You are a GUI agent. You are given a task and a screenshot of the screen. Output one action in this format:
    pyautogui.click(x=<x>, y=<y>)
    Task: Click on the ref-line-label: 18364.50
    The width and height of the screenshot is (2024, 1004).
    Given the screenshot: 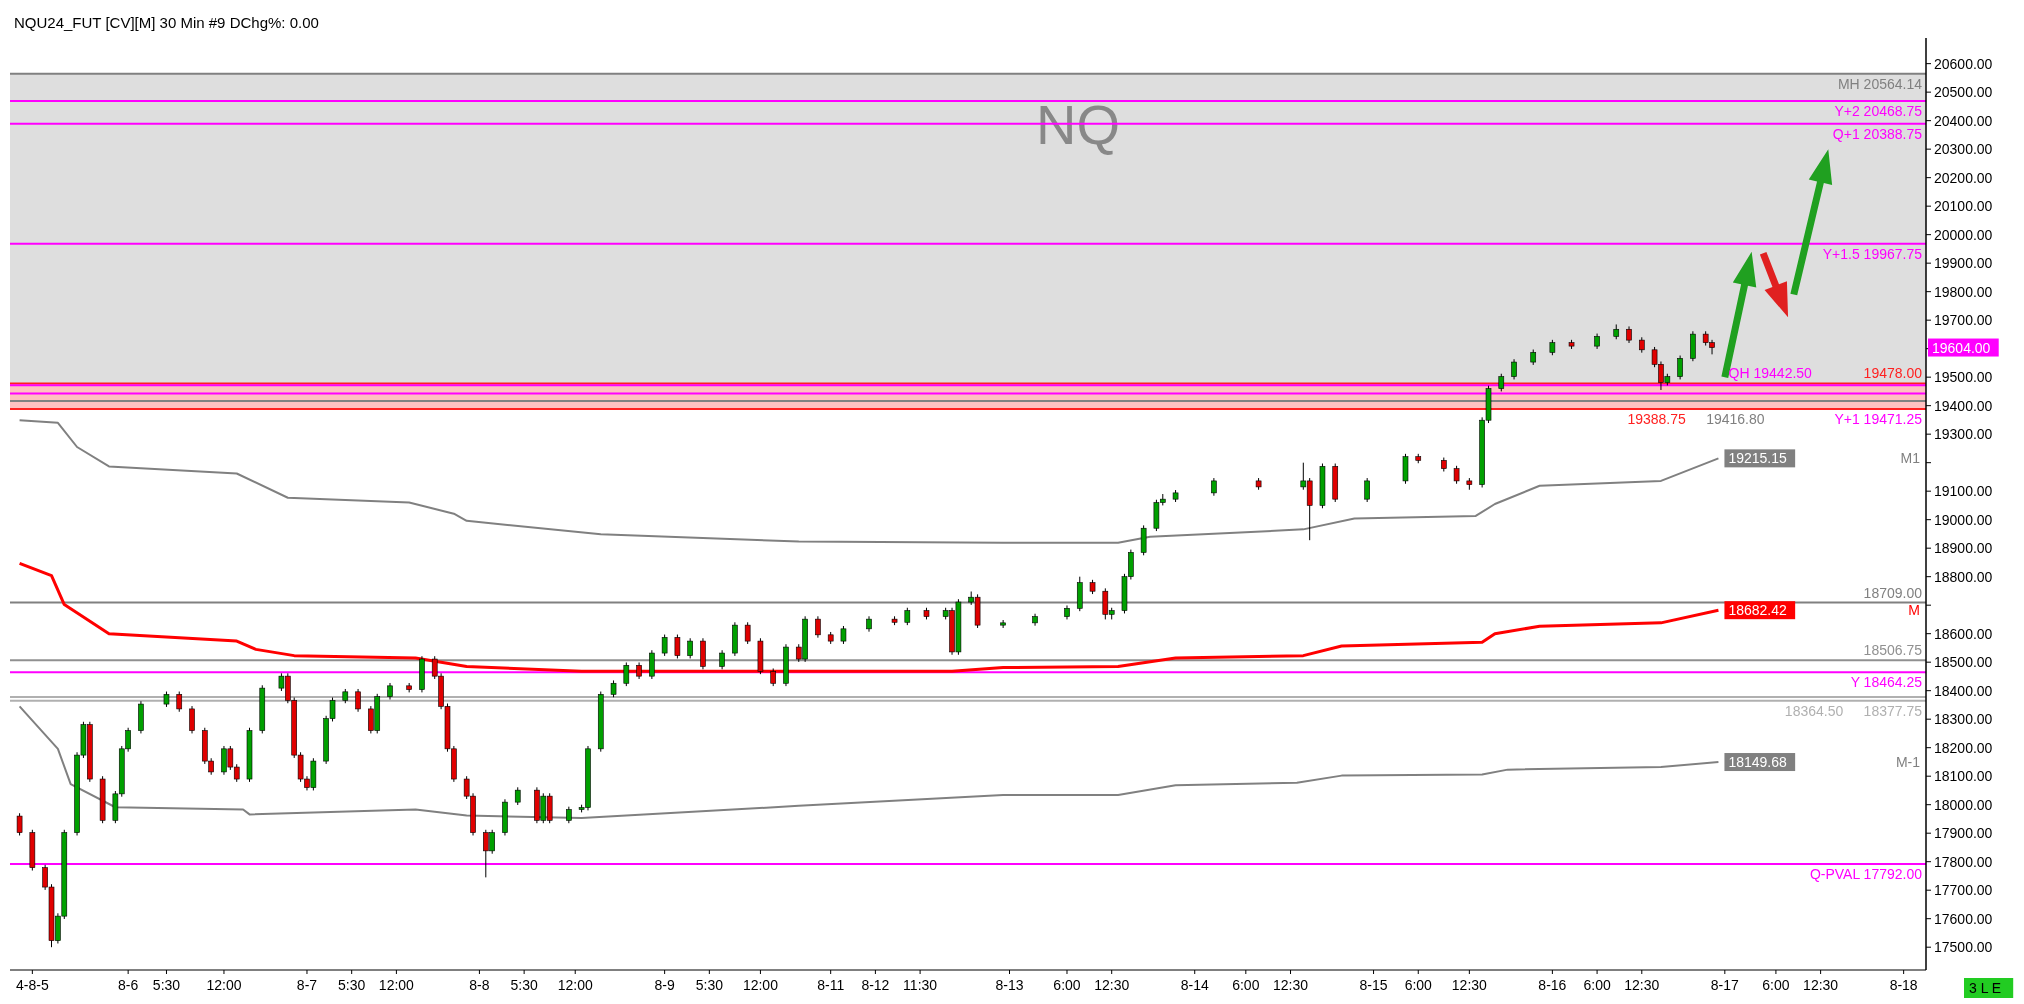 What is the action you would take?
    pyautogui.click(x=1814, y=710)
    